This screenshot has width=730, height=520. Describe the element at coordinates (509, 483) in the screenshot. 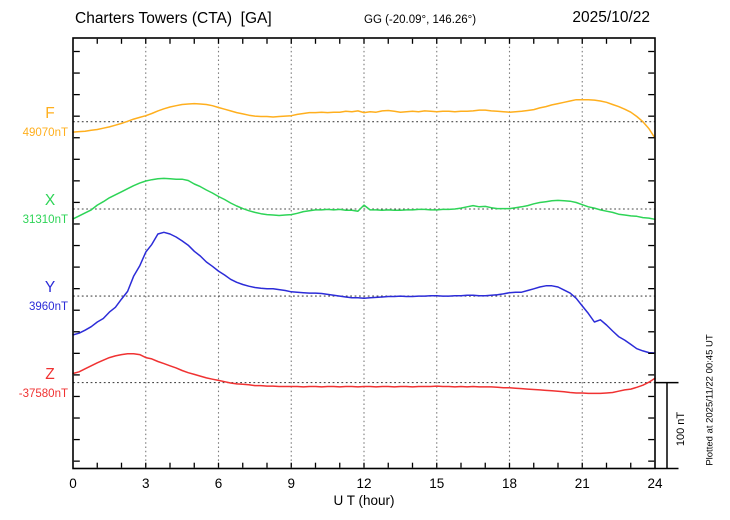

I see `x-tick-label-18: 18` at that location.